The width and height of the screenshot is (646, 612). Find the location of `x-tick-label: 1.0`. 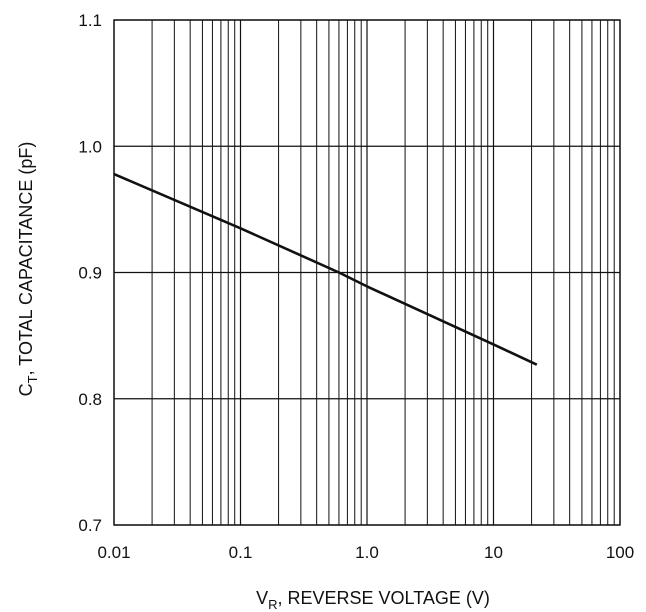

x-tick-label: 1.0 is located at coordinates (367, 552).